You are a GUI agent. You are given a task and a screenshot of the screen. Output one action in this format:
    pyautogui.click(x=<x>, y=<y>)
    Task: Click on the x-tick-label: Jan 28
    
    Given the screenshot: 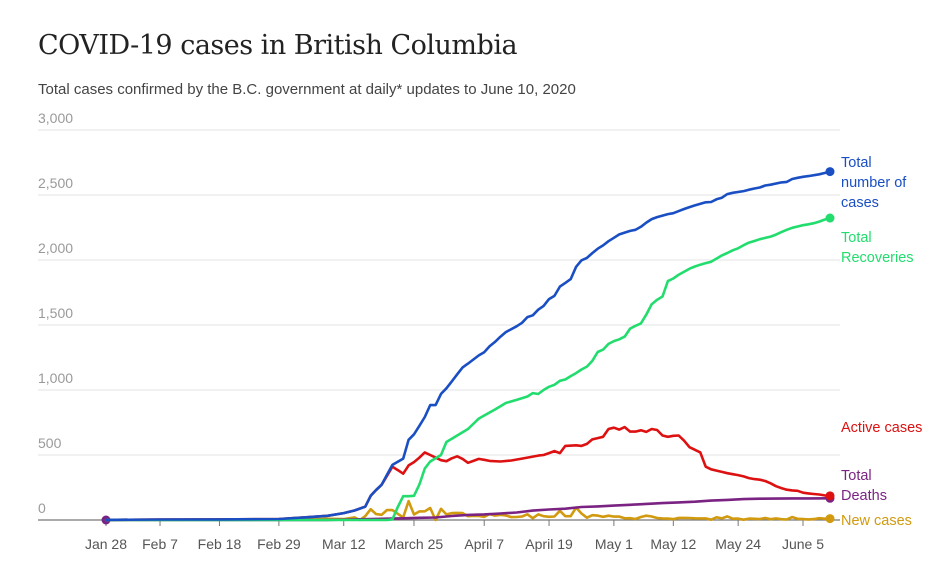 What is the action you would take?
    pyautogui.click(x=106, y=544)
    